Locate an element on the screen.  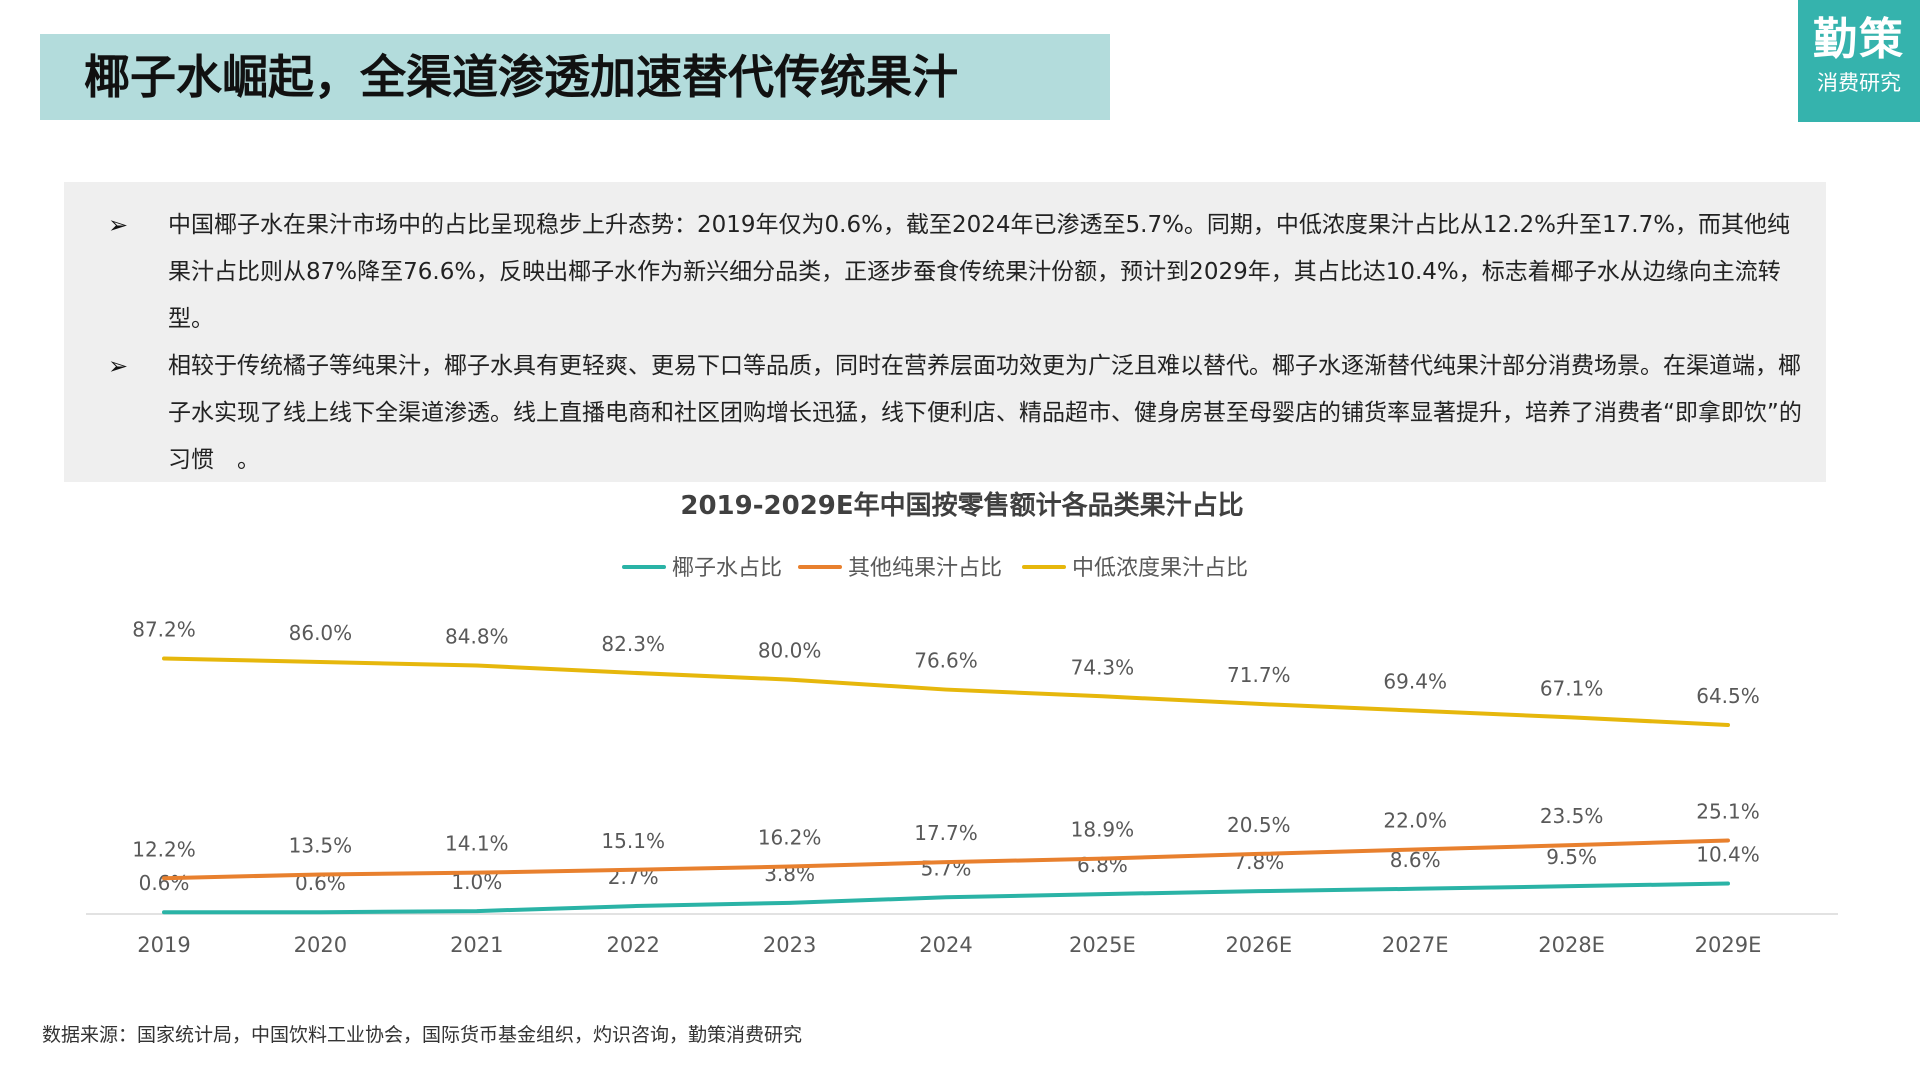
data-label: 76.6% is located at coordinates (946, 661).